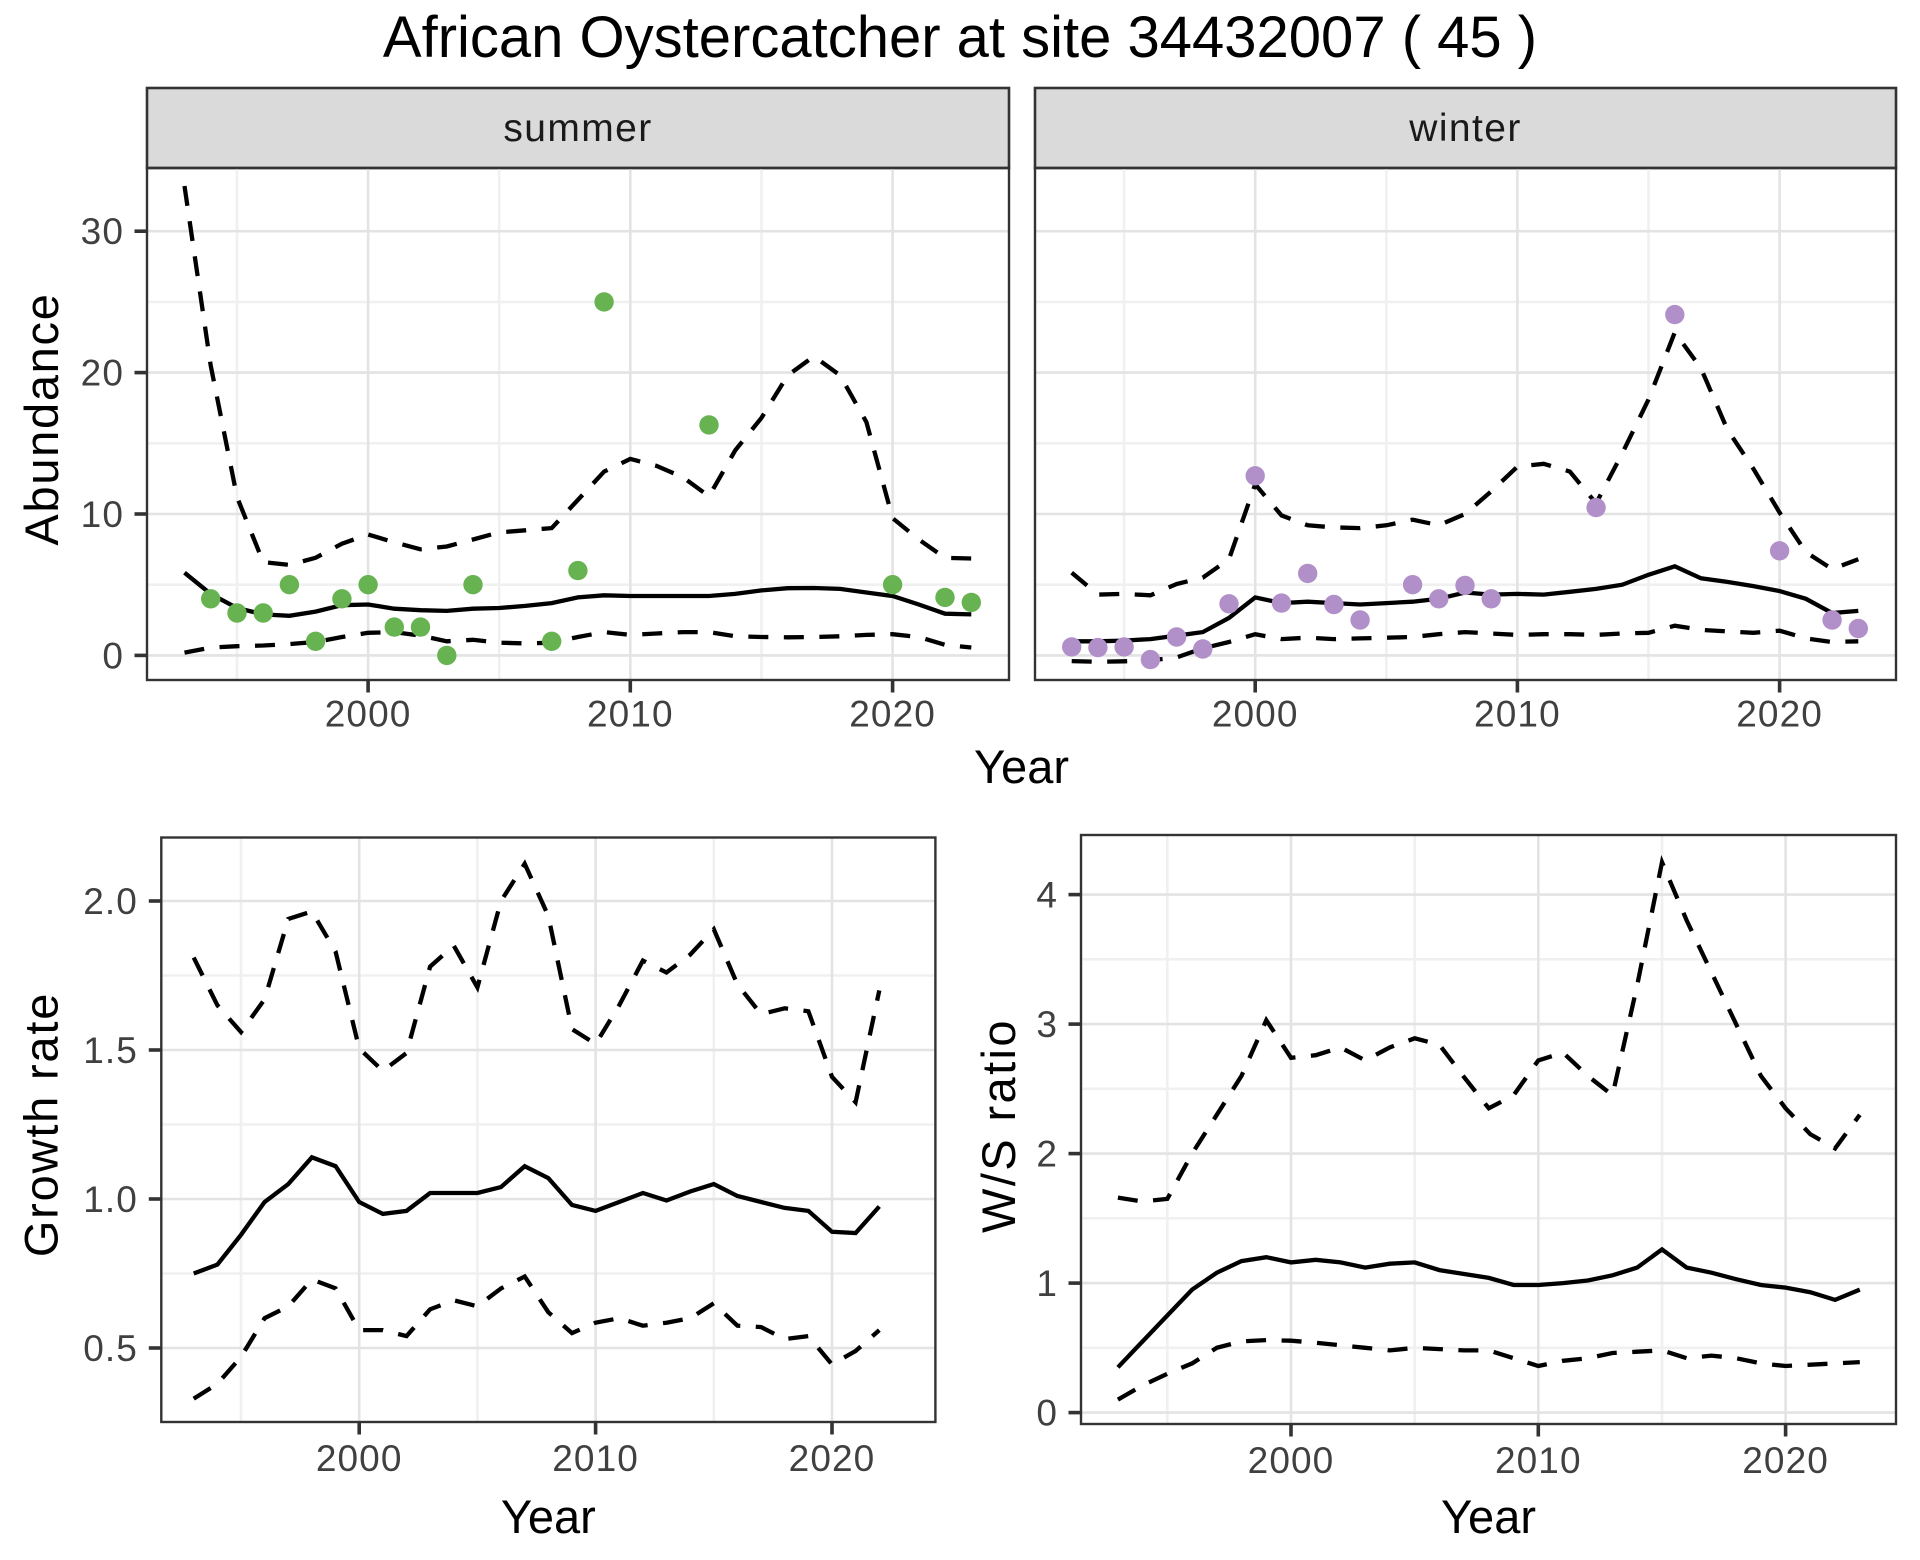 This screenshot has width=1920, height=1560. What do you see at coordinates (102, 514) in the screenshot?
I see `svg-text: 10` at bounding box center [102, 514].